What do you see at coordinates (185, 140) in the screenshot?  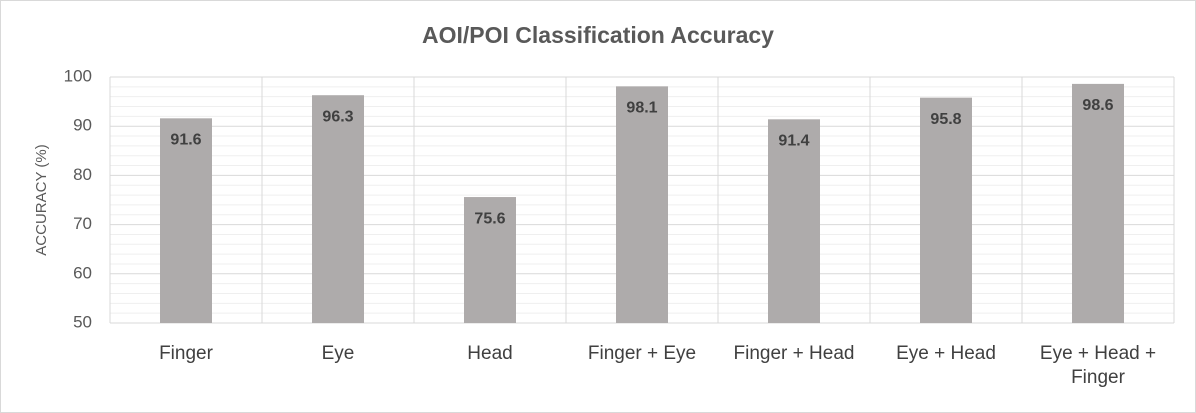 I see `data-label: 91.6` at bounding box center [185, 140].